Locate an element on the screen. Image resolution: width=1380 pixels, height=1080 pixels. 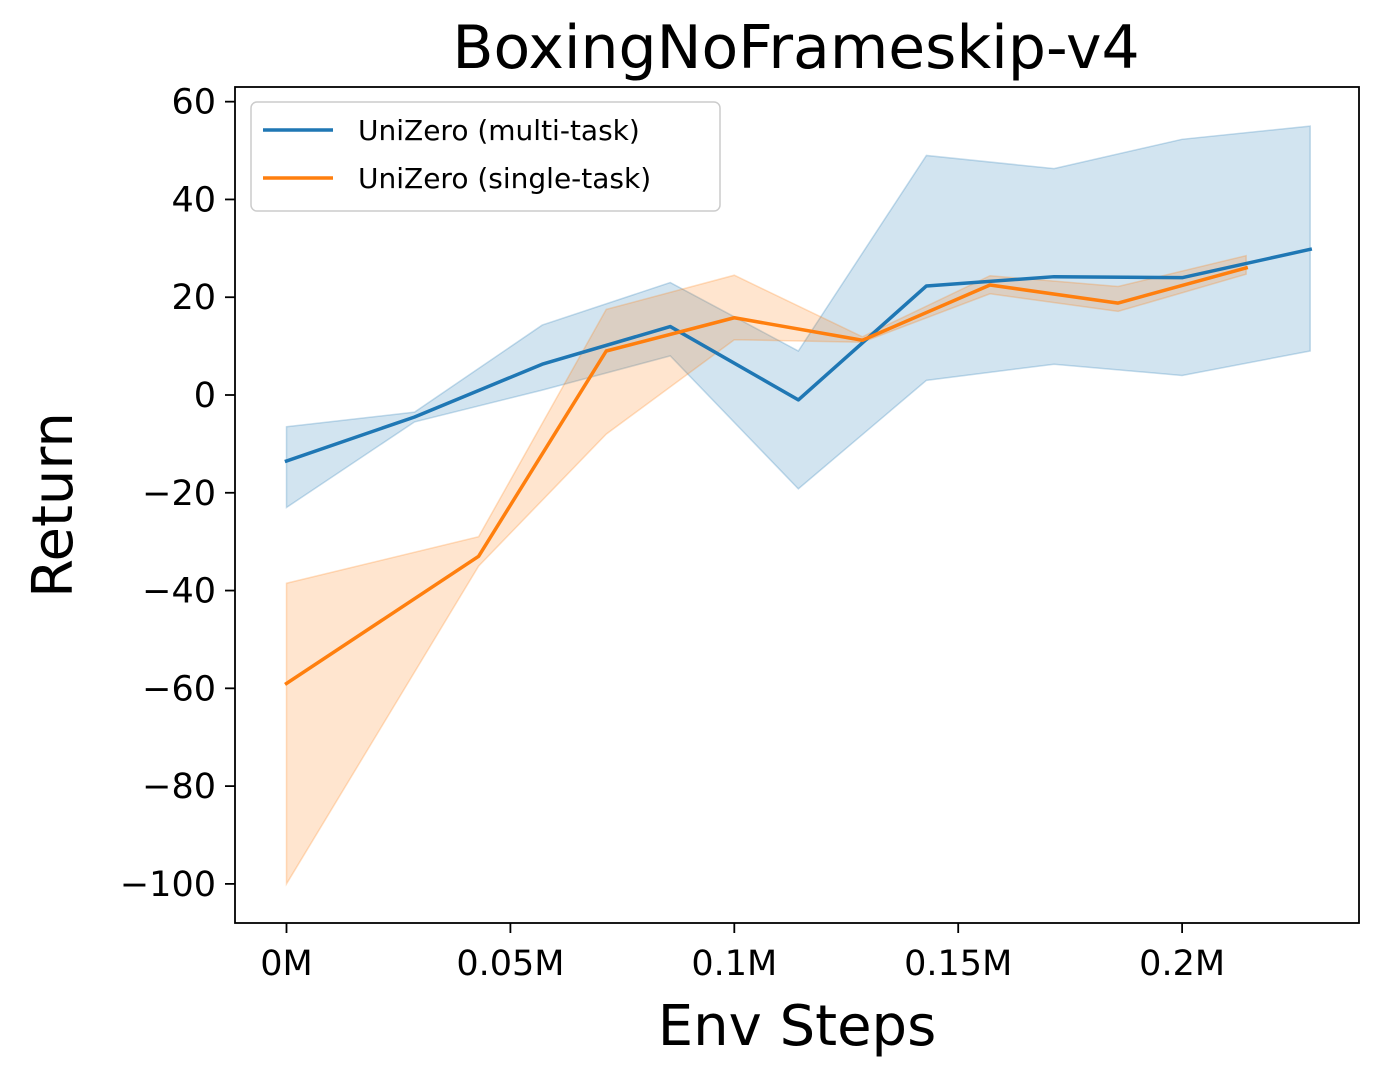
x-tick-label: 0.2M is located at coordinates (1182, 964).